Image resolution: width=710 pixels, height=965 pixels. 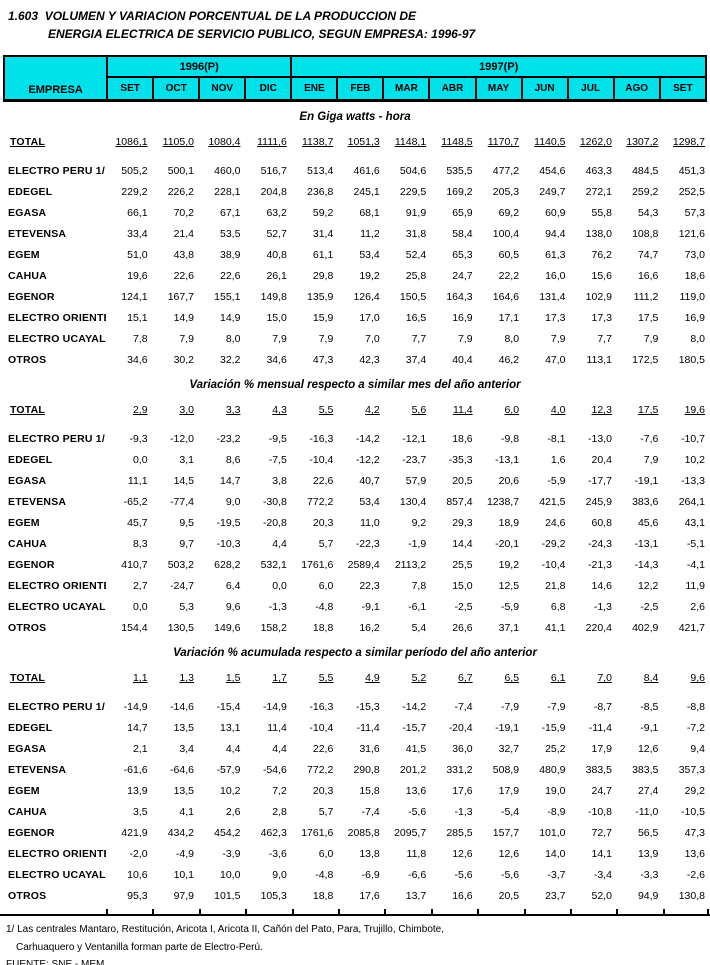 What do you see at coordinates (37, 233) in the screenshot?
I see `row-label: ETEVENSA` at bounding box center [37, 233].